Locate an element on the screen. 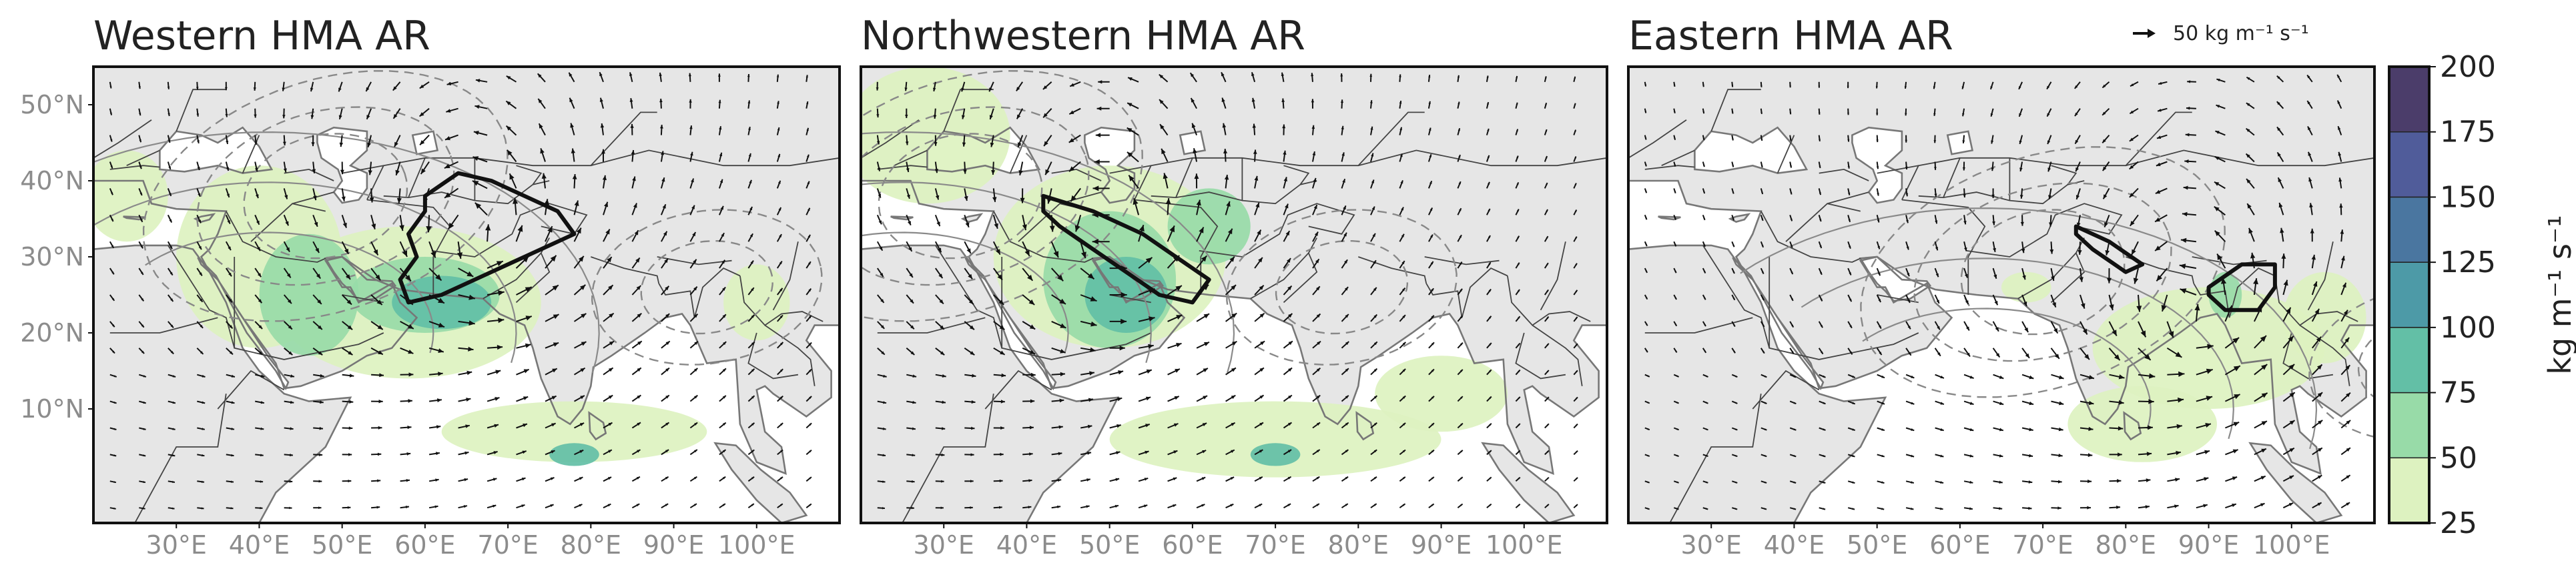  lat-tick-label: 20°N is located at coordinates (52, 333).